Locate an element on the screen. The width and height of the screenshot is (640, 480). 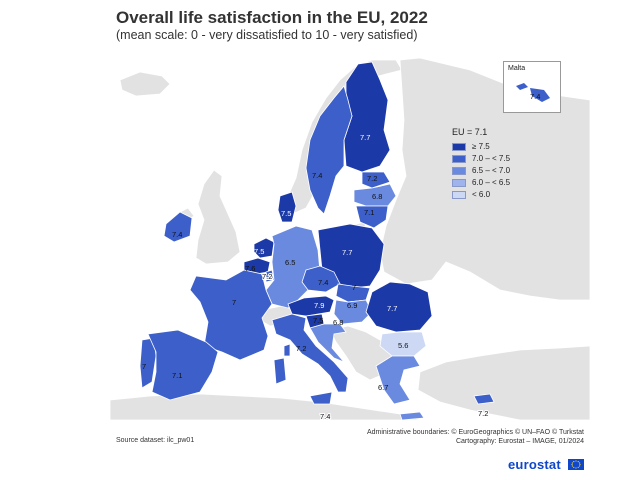
land-turkey is located at coordinates (503, 382).